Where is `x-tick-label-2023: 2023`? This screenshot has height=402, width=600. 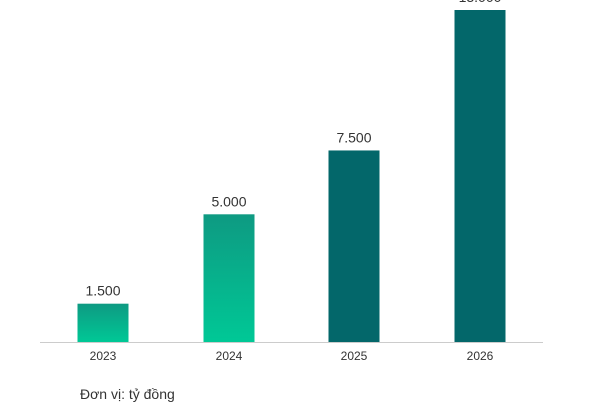 x-tick-label-2023: 2023 is located at coordinates (103, 356).